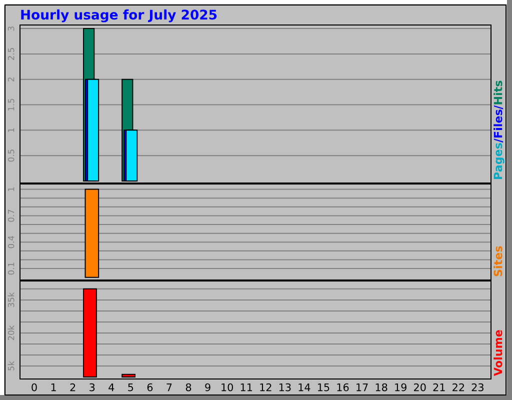 Image resolution: width=512 pixels, height=400 pixels. What do you see at coordinates (498, 353) in the screenshot?
I see `text: Volume` at bounding box center [498, 353].